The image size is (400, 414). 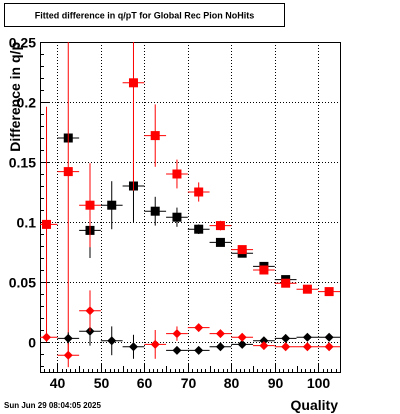 I want to click on x-tick-label: 70, so click(x=189, y=383).